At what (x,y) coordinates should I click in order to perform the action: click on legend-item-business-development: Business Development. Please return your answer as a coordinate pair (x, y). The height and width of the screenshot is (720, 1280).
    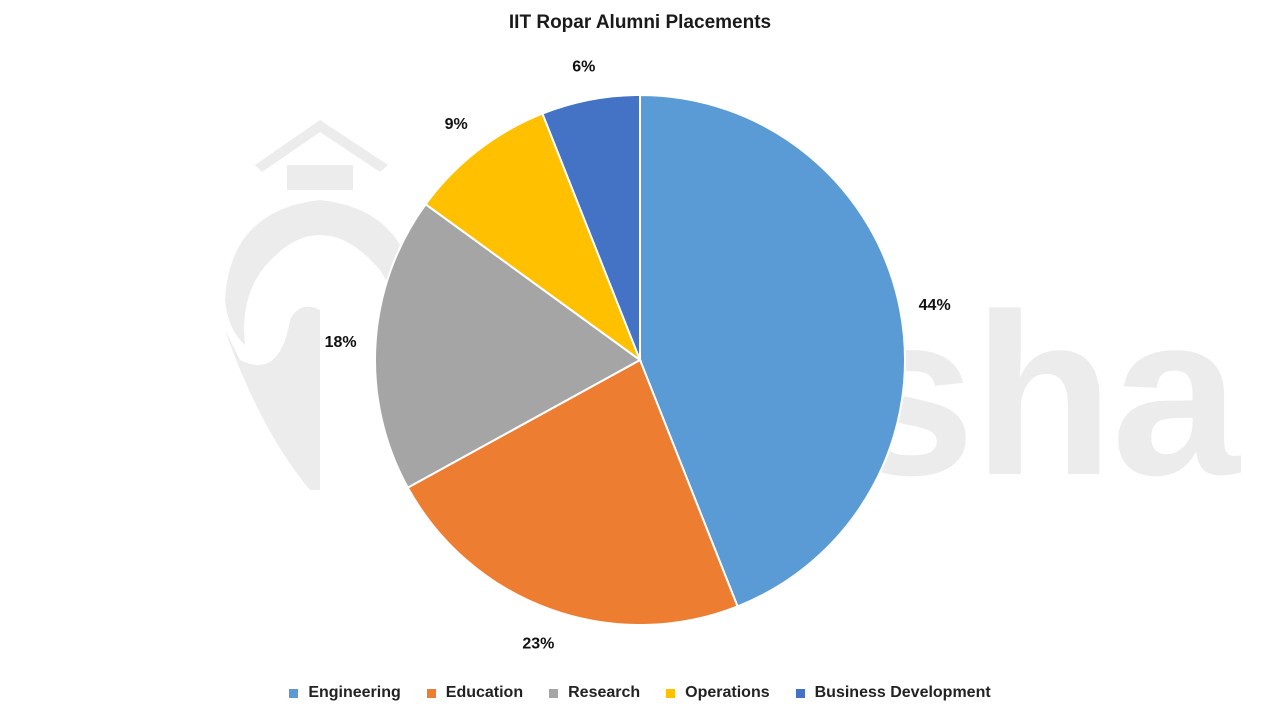
    Looking at the image, I should click on (893, 693).